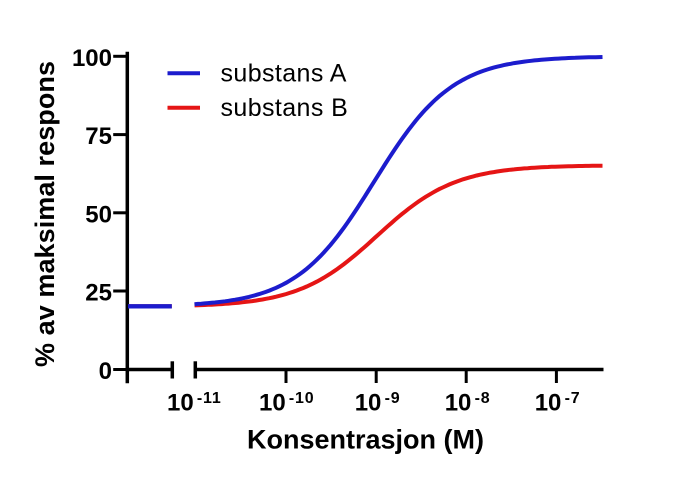 The image size is (684, 491). What do you see at coordinates (105, 371) in the screenshot?
I see `svg-text: 0` at bounding box center [105, 371].